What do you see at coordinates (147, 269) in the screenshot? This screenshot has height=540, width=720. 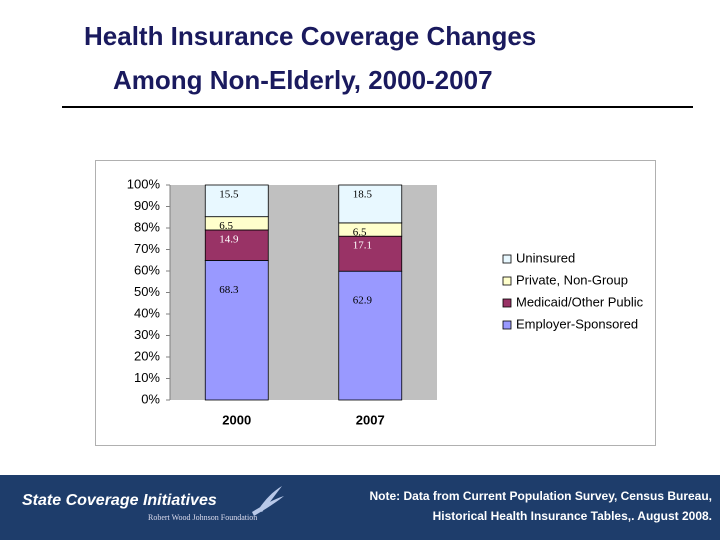 I see `y-tick-label: 60%` at bounding box center [147, 269].